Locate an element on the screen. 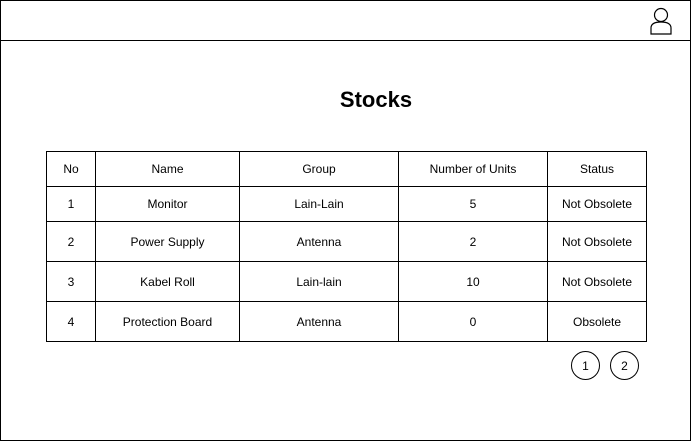 Image resolution: width=691 pixels, height=441 pixels. page-button-2: 2 is located at coordinates (624, 365).